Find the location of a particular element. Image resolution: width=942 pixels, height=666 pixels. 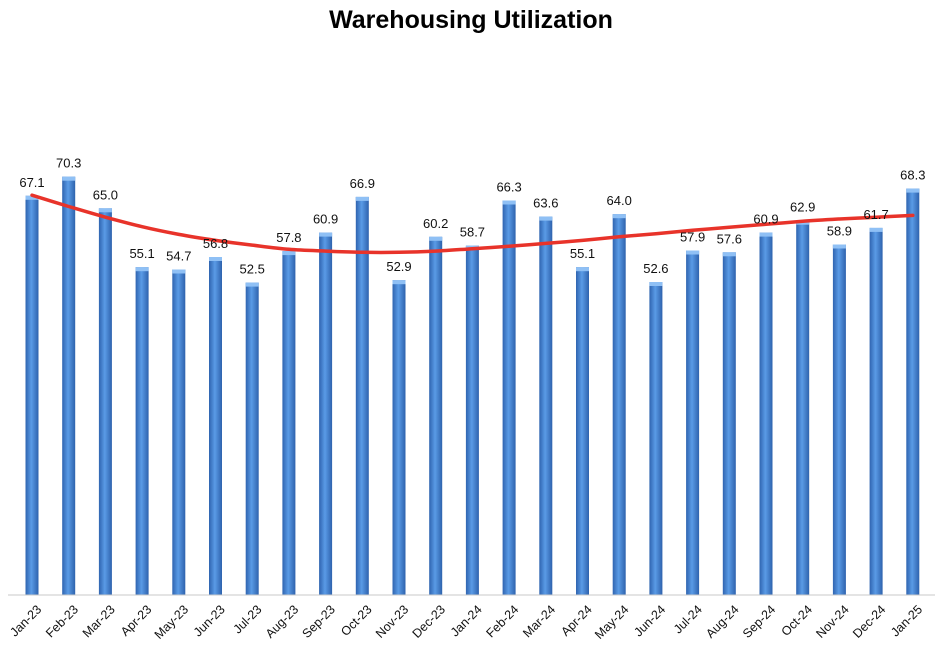

trendline-group is located at coordinates (472, 224).